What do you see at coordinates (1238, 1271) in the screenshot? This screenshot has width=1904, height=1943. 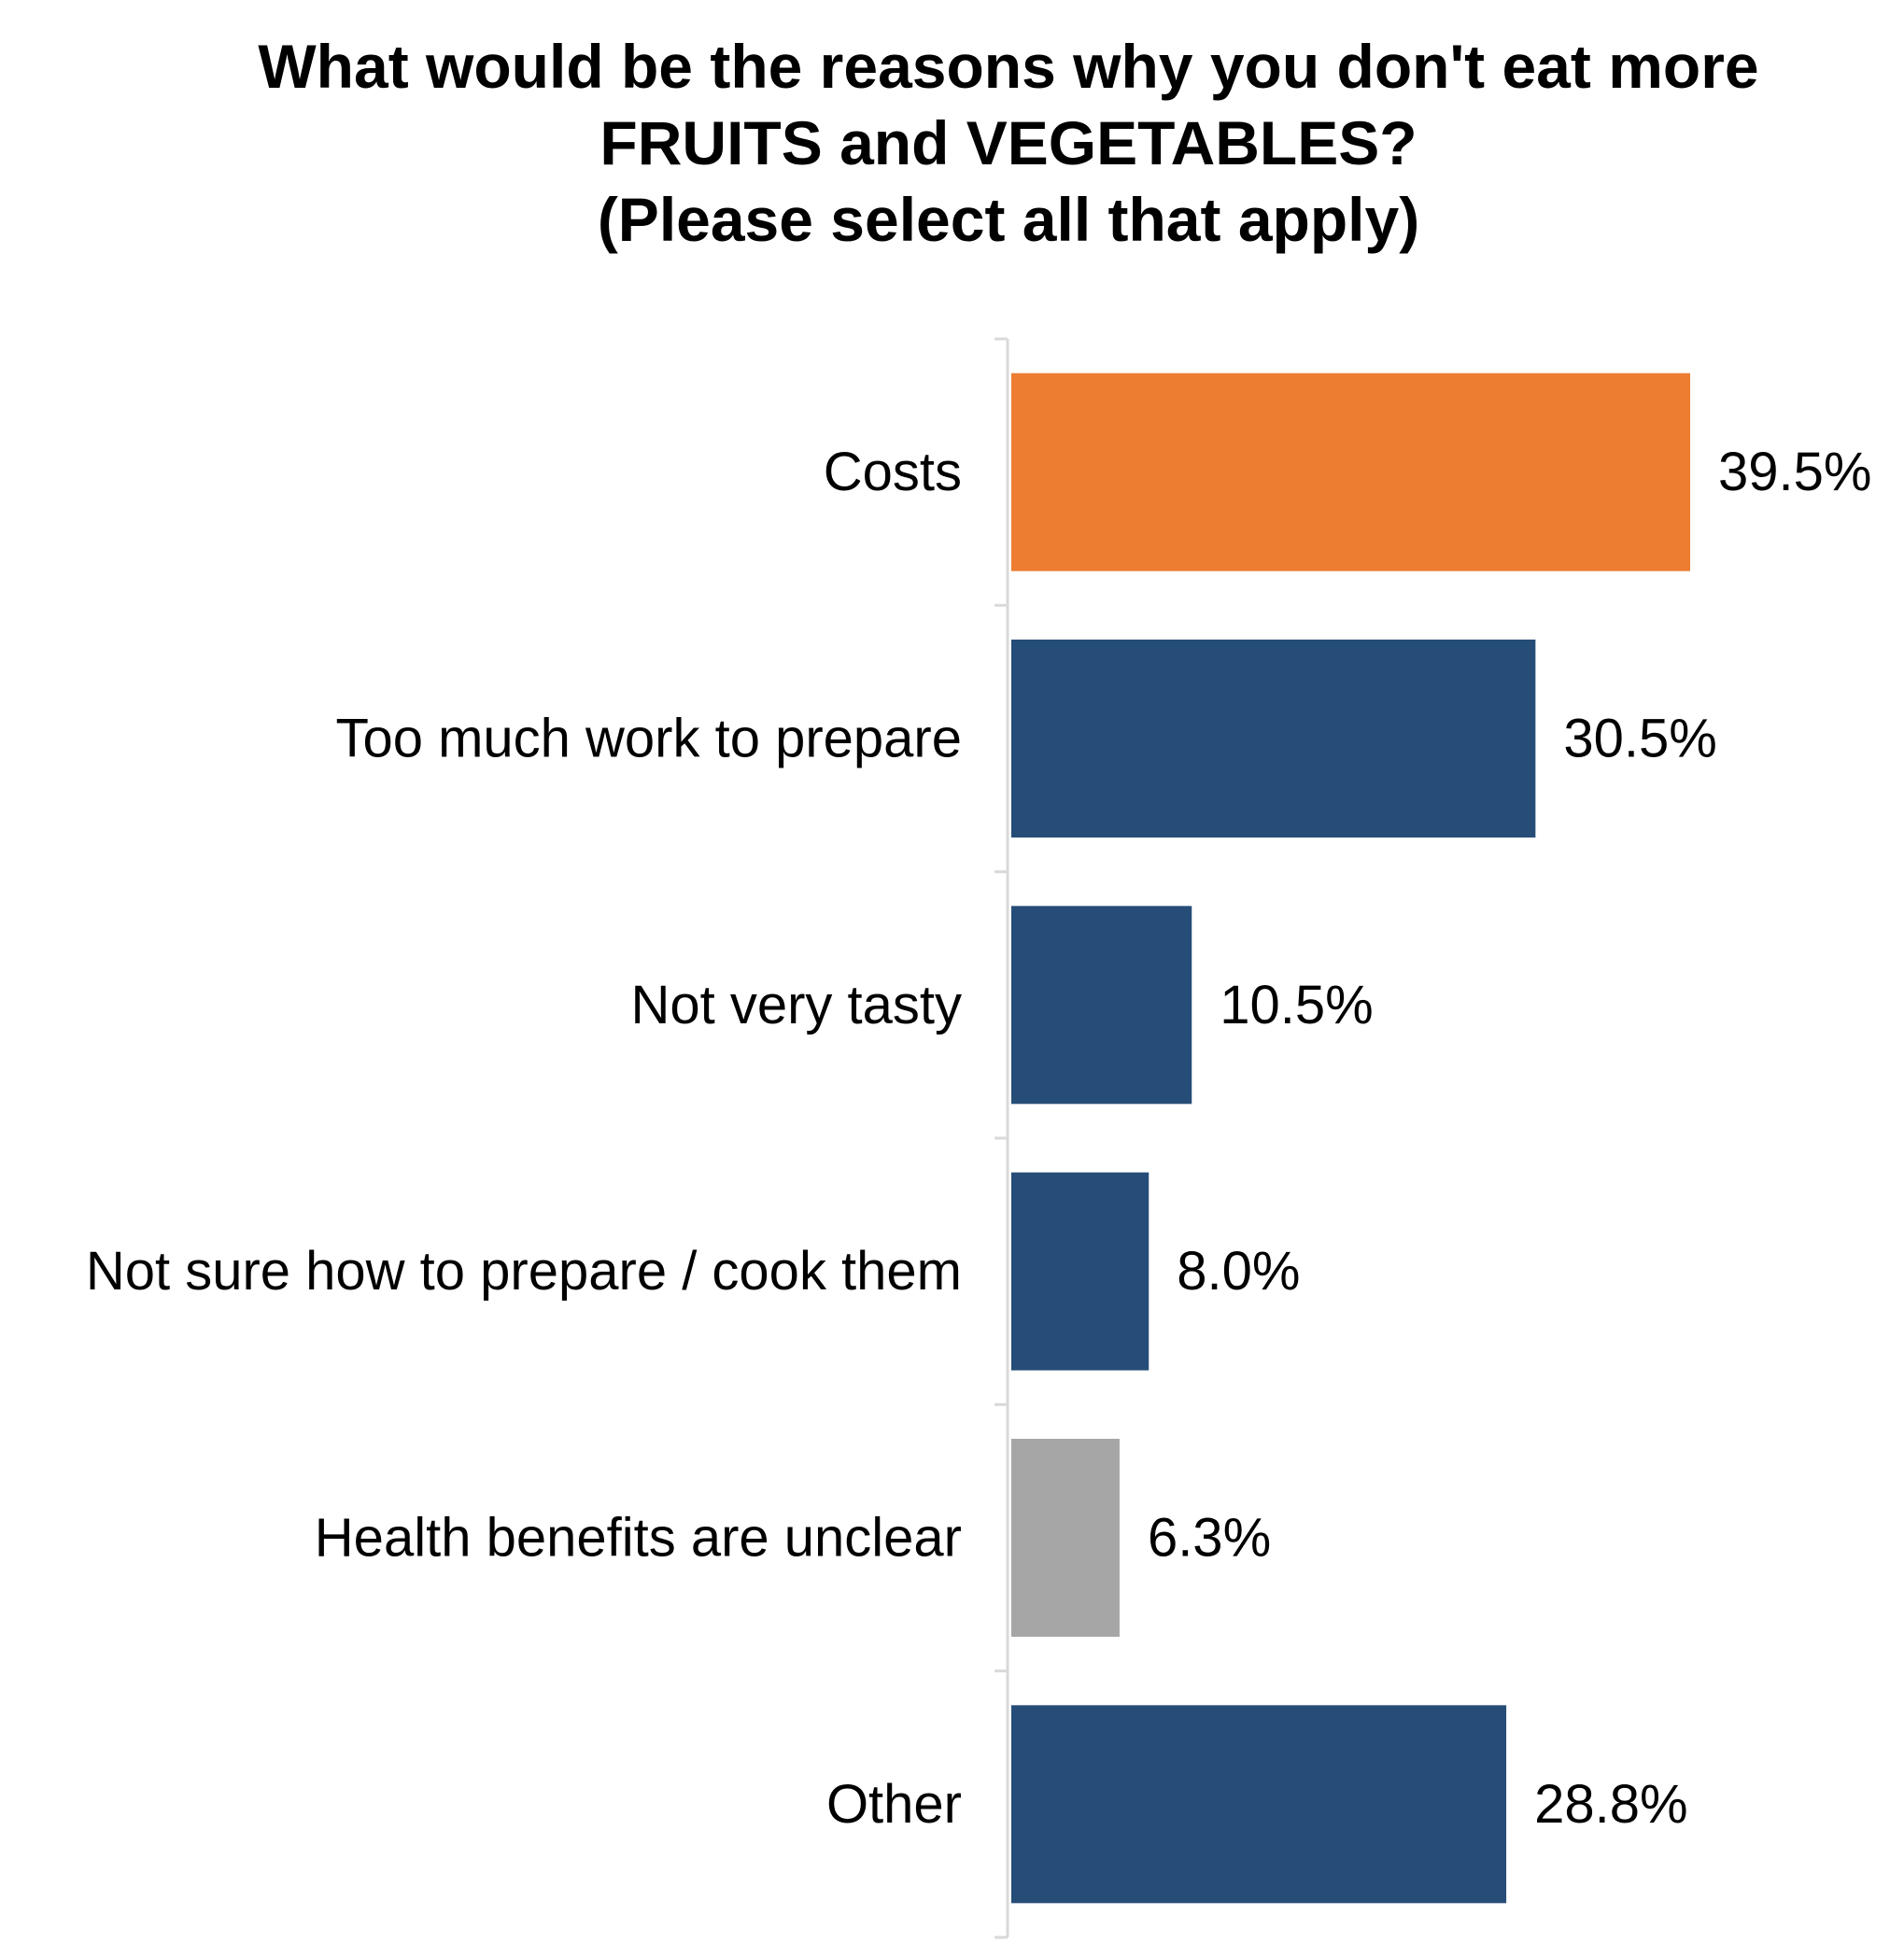 I see `data-label: 8.0%` at bounding box center [1238, 1271].